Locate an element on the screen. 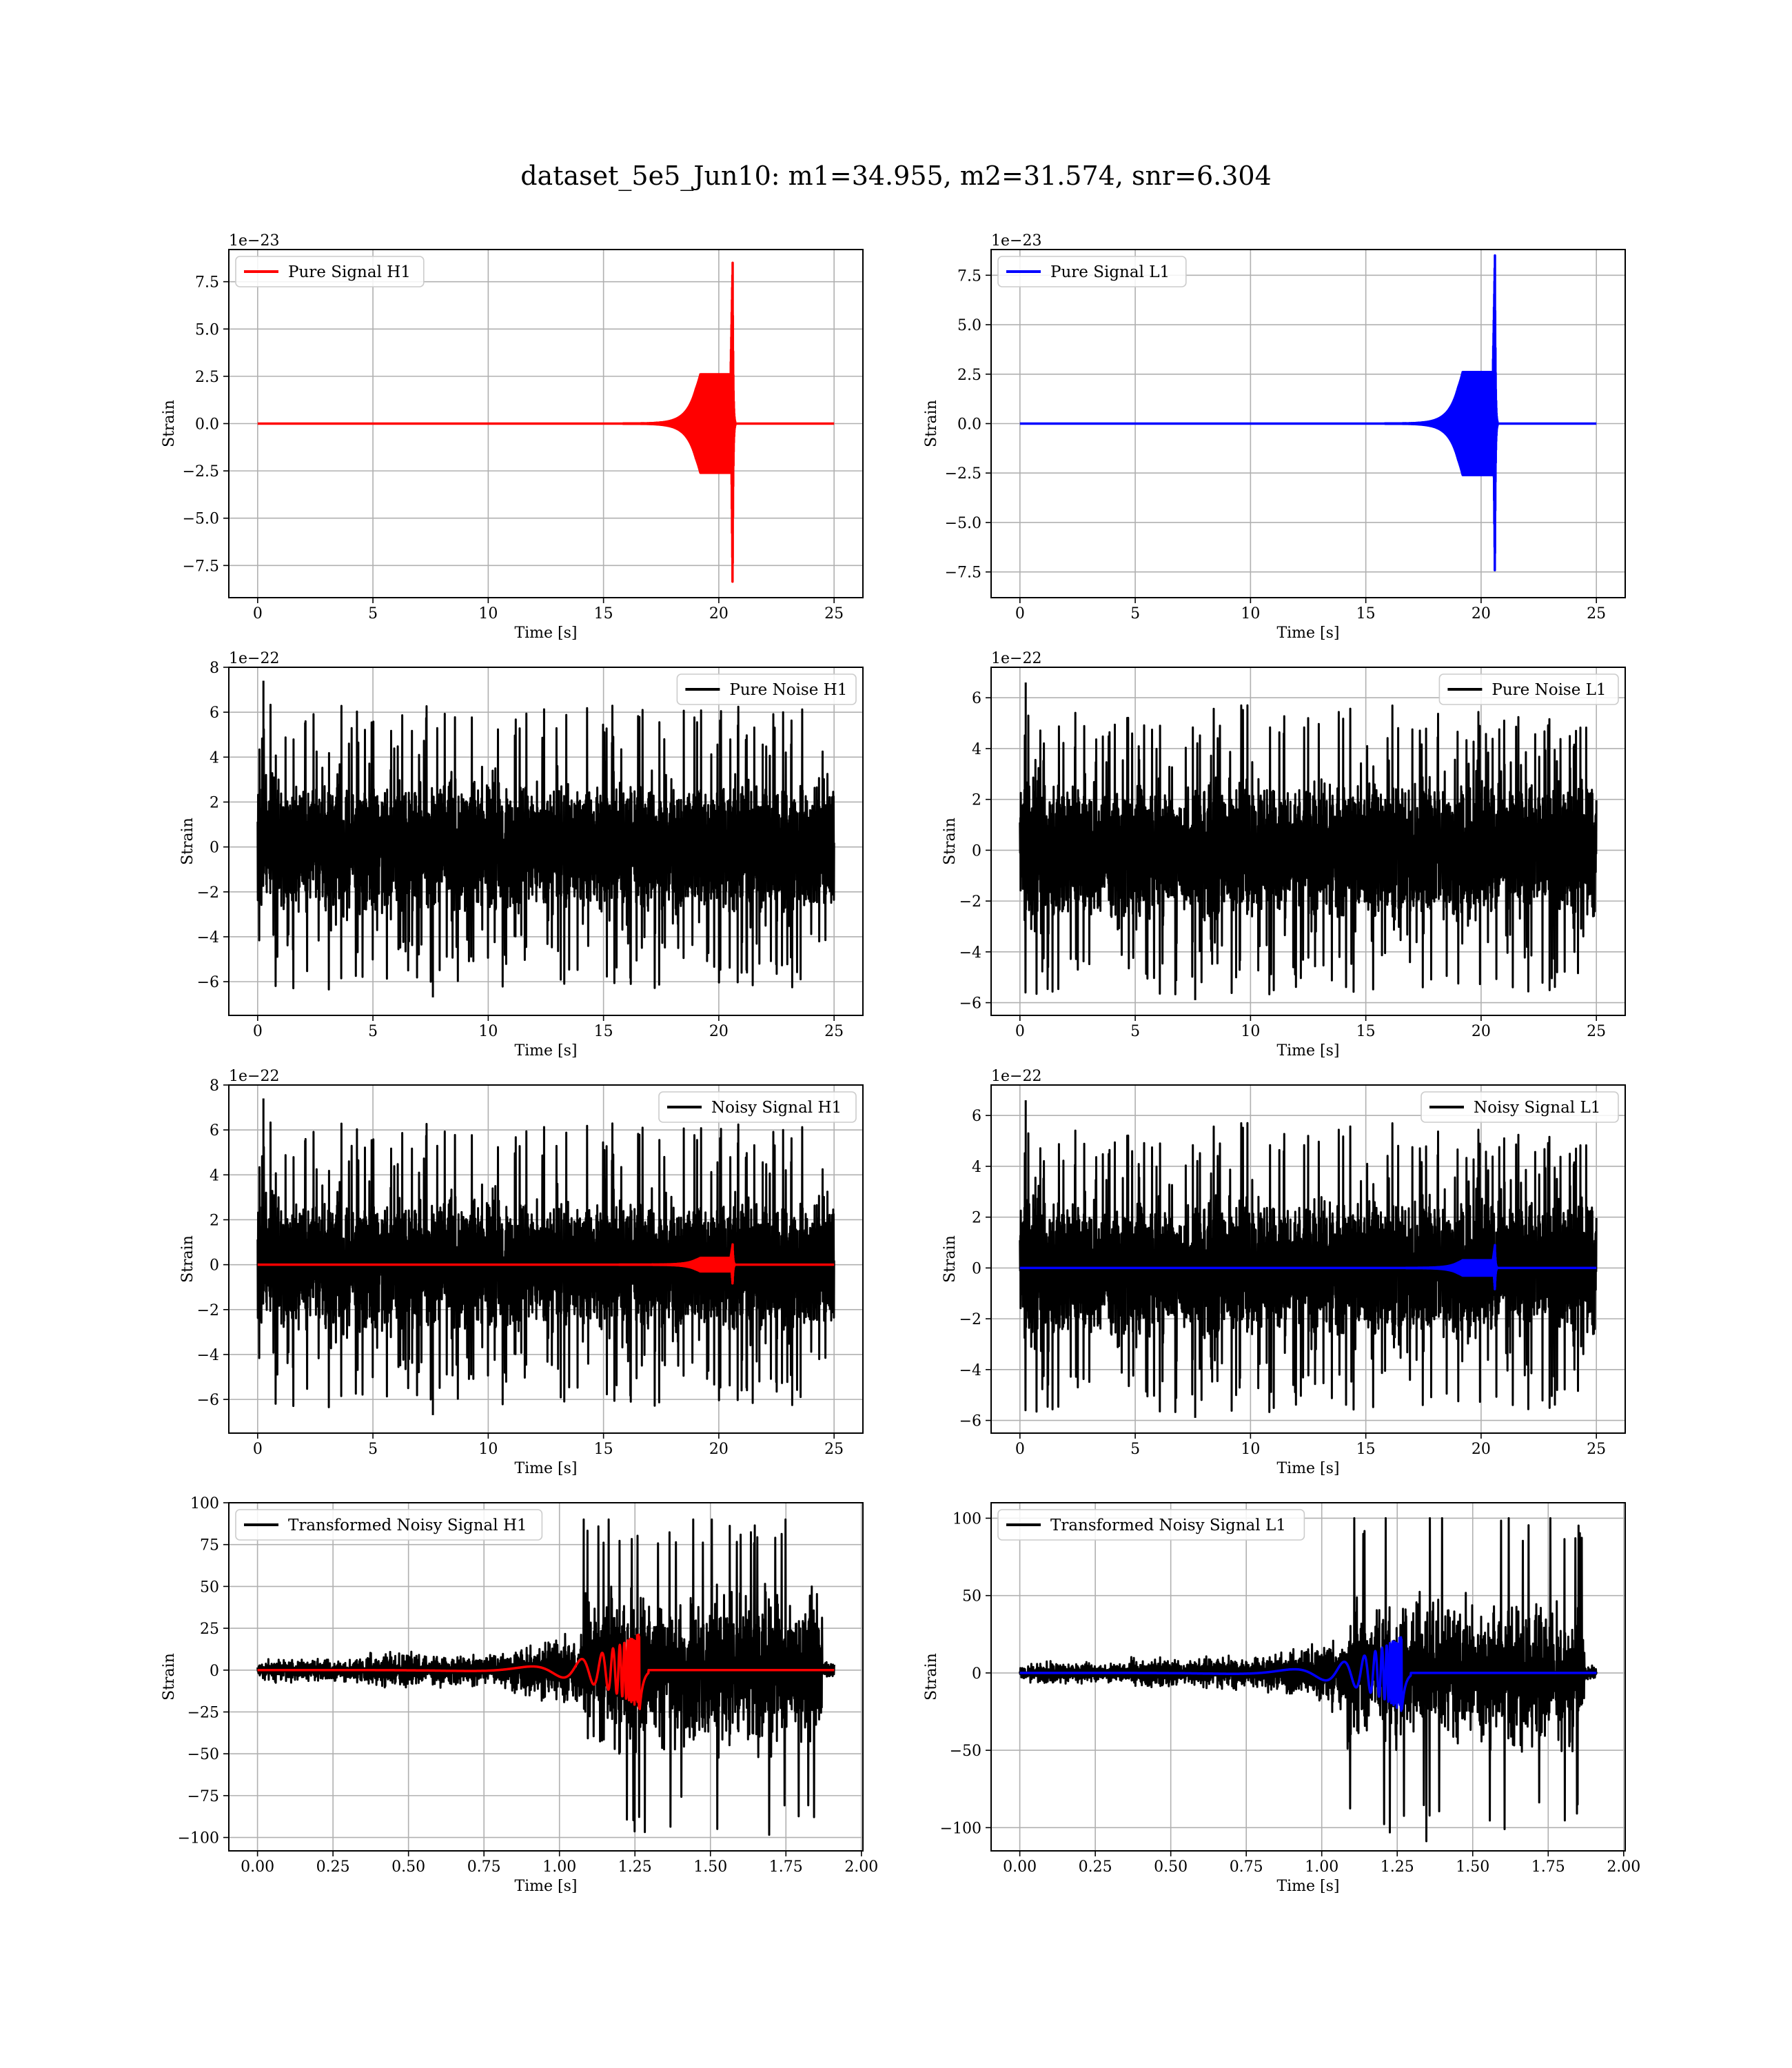 Image resolution: width=1792 pixels, height=2068 pixels. series-line-noisy-signal-h1 is located at coordinates (545, 1256).